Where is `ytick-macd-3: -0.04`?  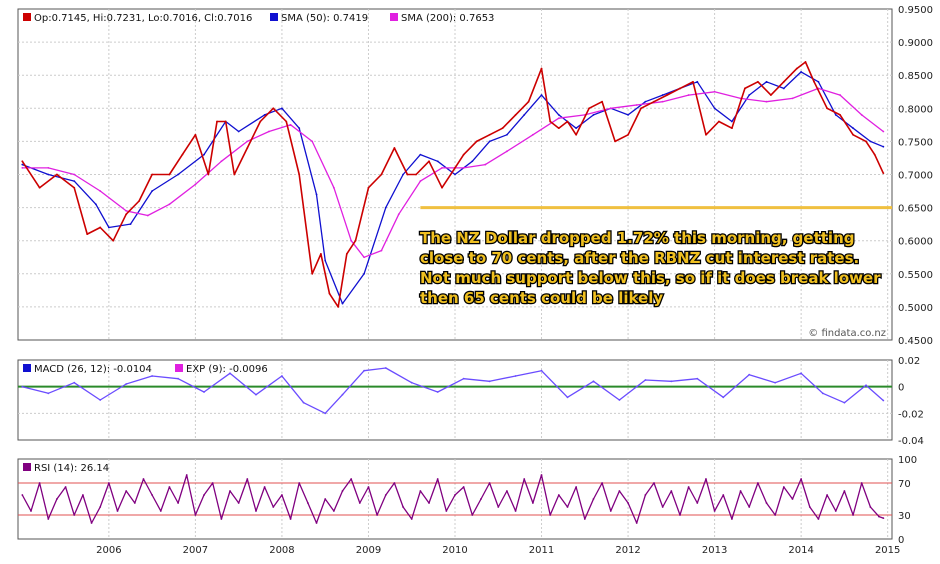
ytick-macd-3: -0.04 is located at coordinates (911, 441).